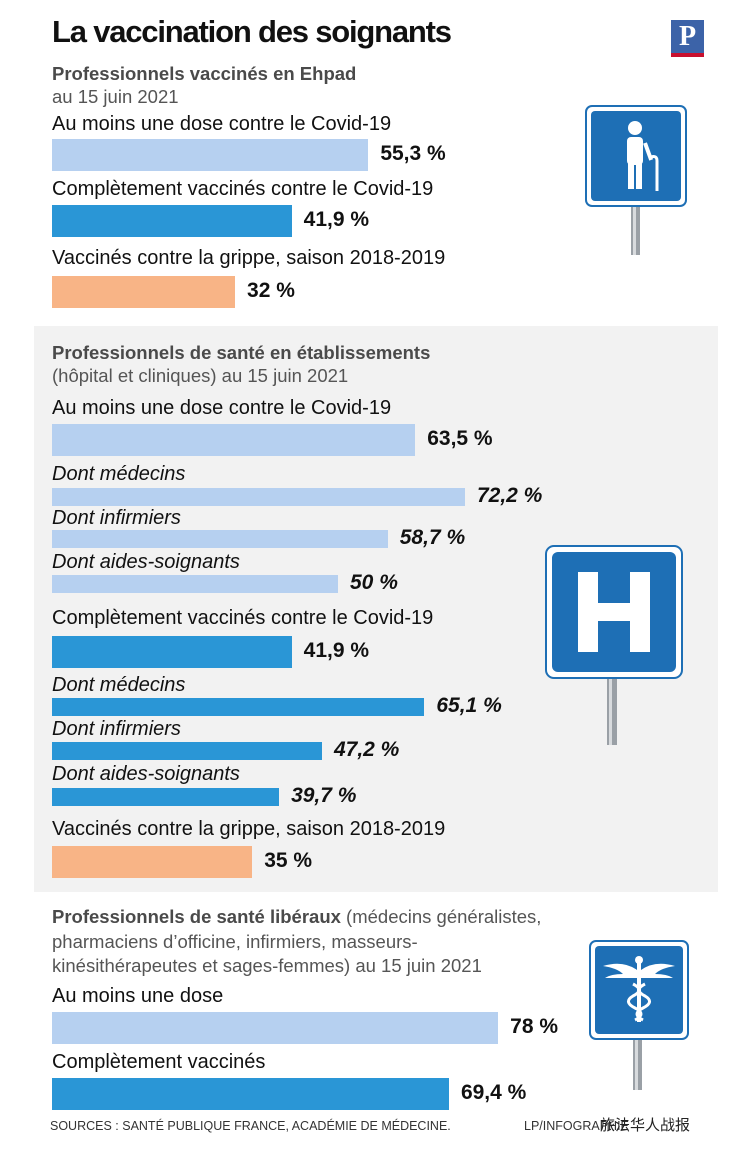 The width and height of the screenshot is (750, 1156). I want to click on bar-value-label: 78 %, so click(534, 1026).